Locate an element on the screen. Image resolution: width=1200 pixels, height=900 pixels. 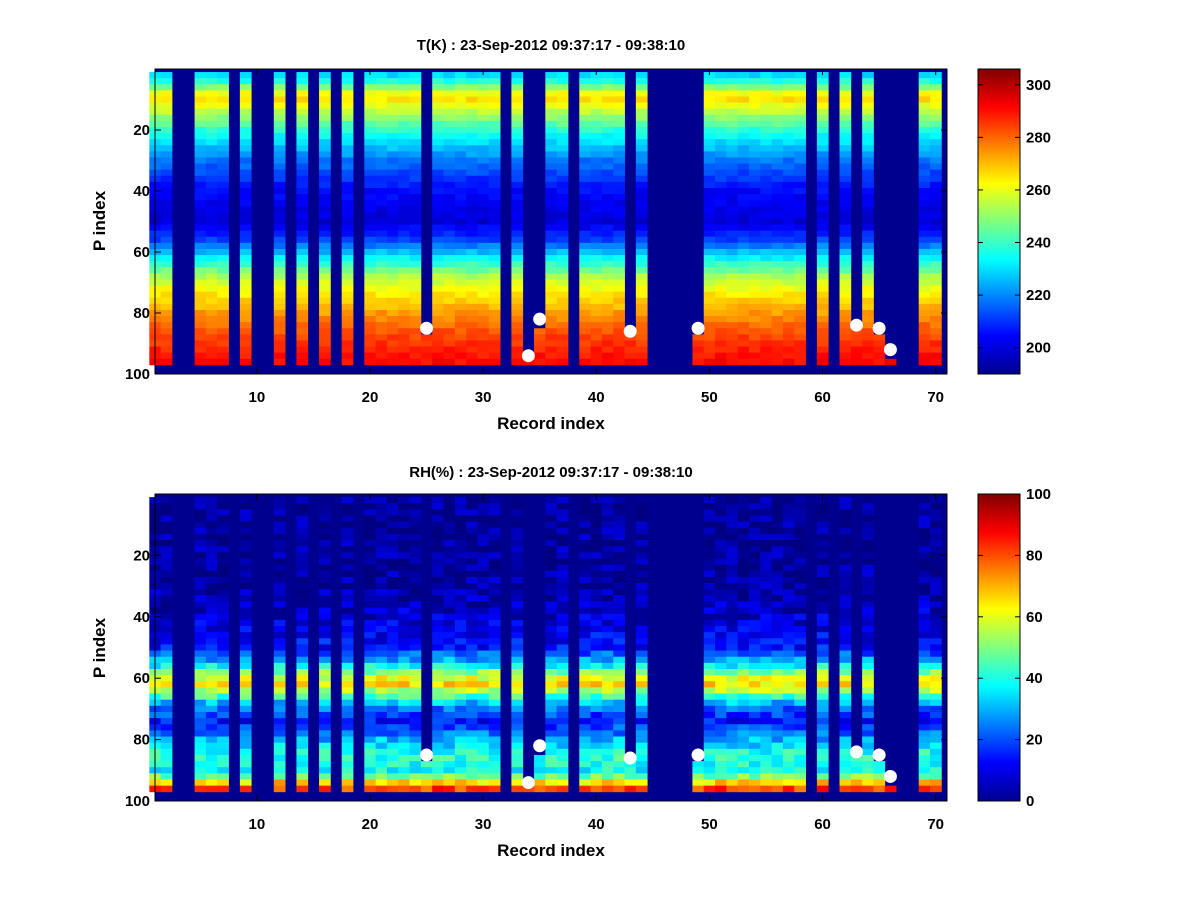
humidity-title: RH(%) : 23-Sep-2012 09:37:17 - 09:38:10 is located at coordinates (550, 472).